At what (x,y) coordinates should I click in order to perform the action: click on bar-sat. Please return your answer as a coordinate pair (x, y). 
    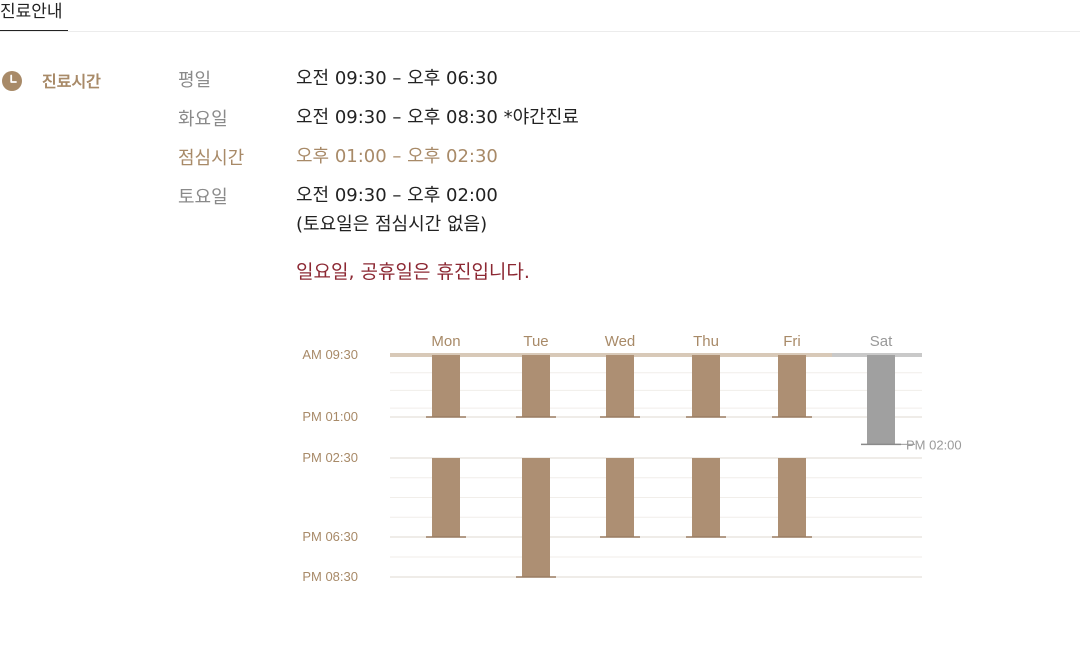
    Looking at the image, I should click on (881, 400).